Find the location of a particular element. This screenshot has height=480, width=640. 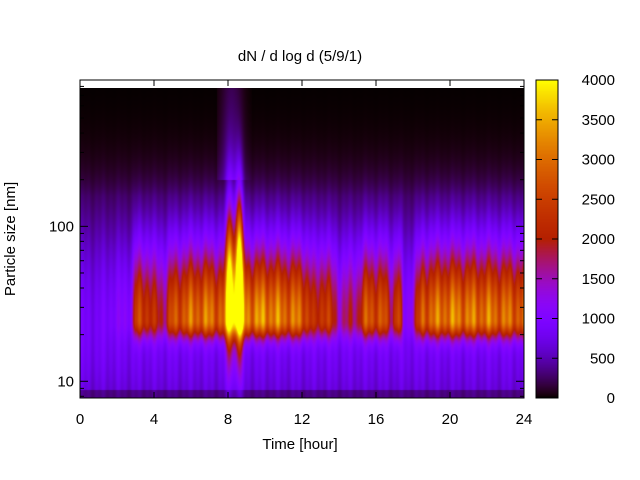

x-tick-label: 8 is located at coordinates (228, 419).